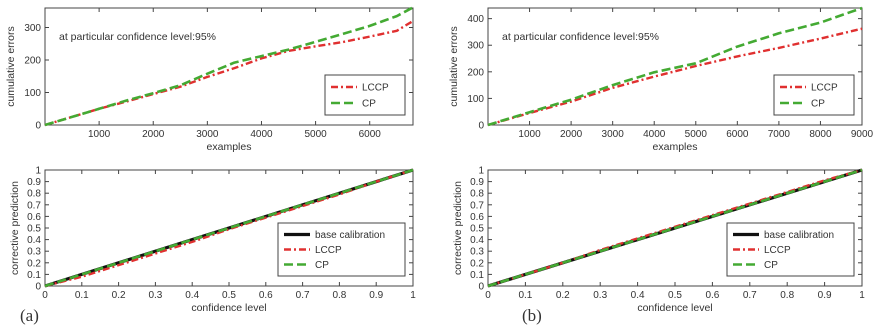  I want to click on x-tick-label: 0, so click(45, 295).